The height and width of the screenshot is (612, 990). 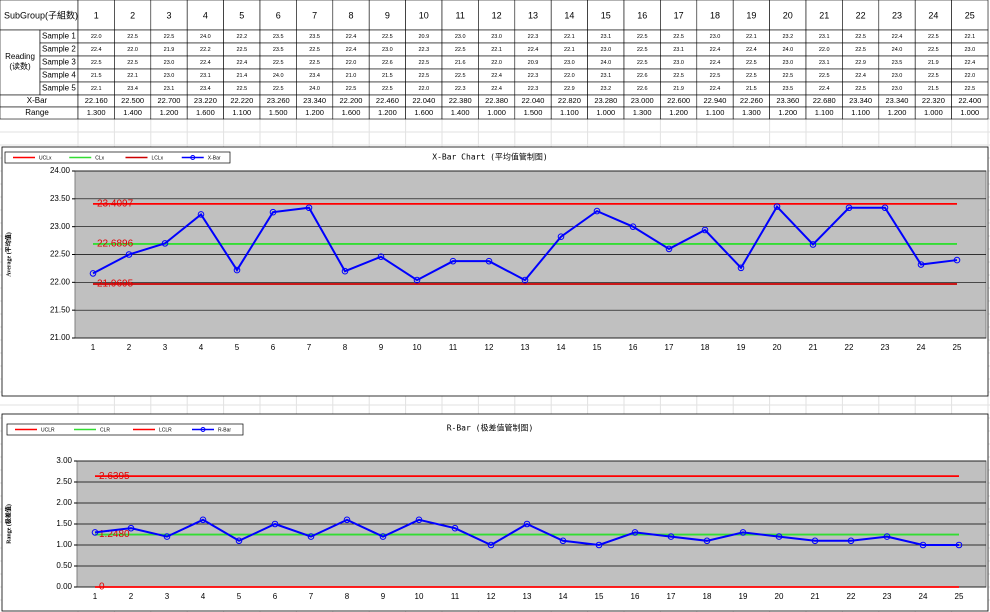 What do you see at coordinates (779, 596) in the screenshot?
I see `x-tick-label: 20` at bounding box center [779, 596].